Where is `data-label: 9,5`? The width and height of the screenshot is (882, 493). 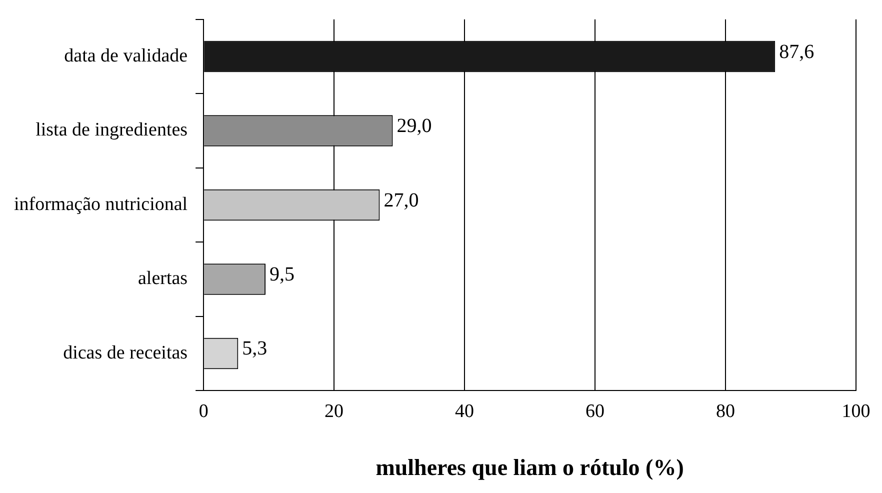 data-label: 9,5 is located at coordinates (282, 274).